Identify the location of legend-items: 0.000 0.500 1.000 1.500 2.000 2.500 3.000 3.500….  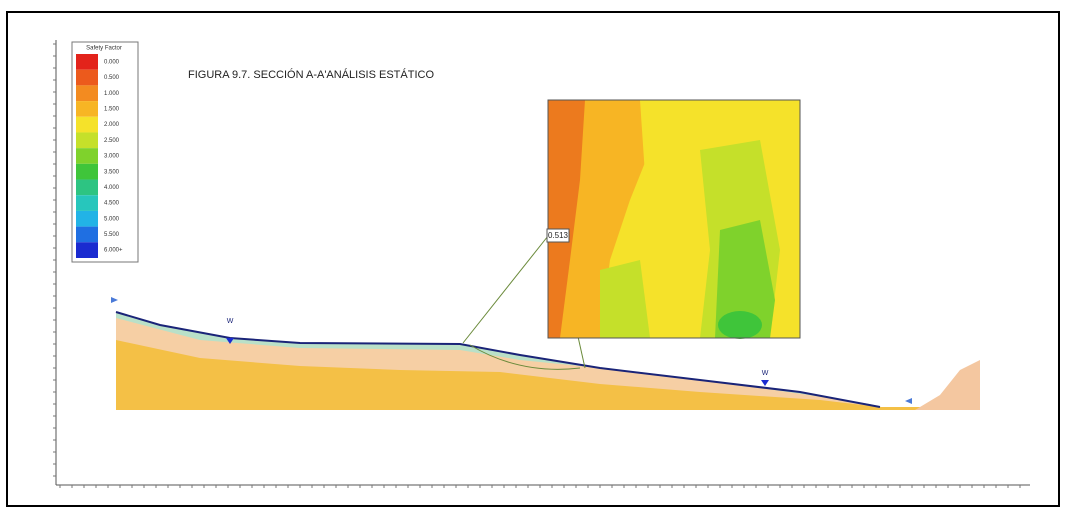
(99, 156).